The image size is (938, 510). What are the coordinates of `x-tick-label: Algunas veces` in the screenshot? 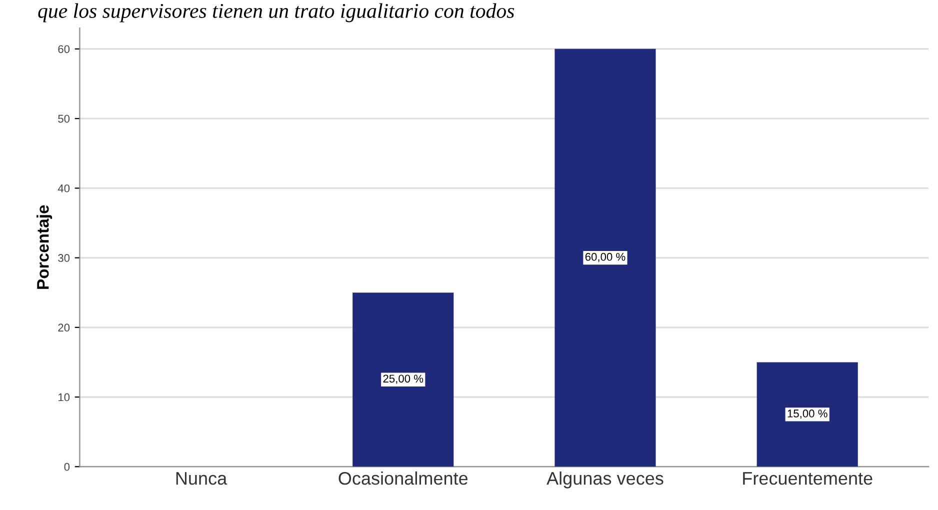 It's located at (605, 480).